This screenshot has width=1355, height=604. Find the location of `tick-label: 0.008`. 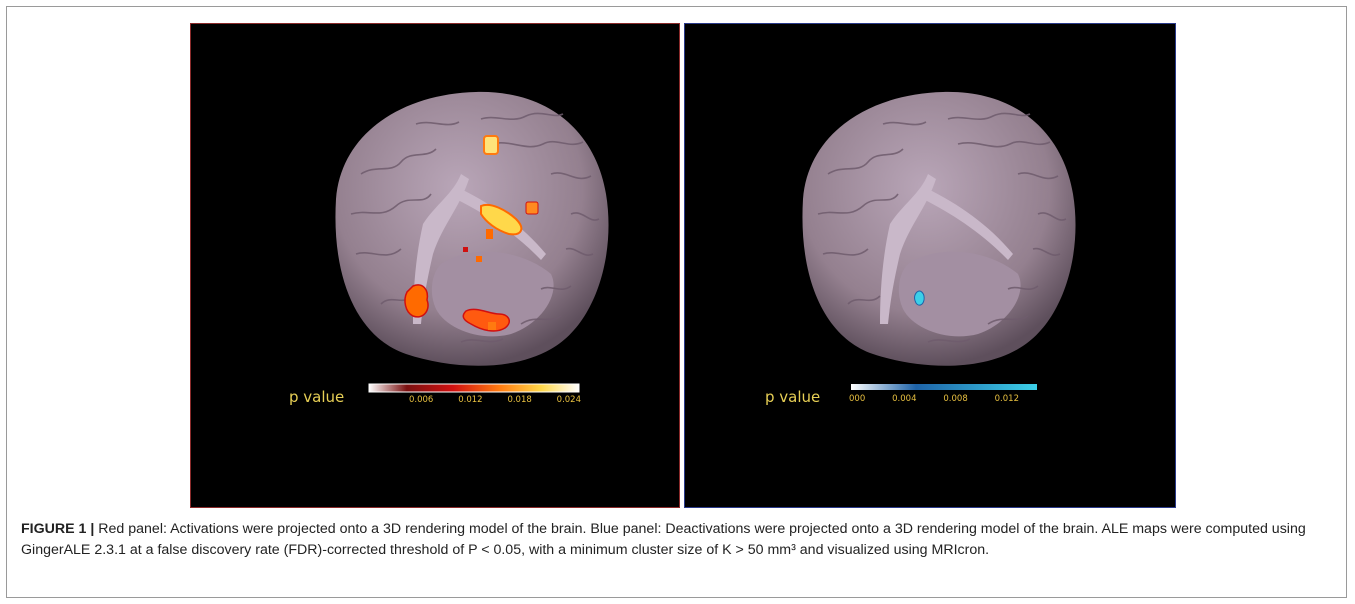

tick-label: 0.008 is located at coordinates (955, 399).